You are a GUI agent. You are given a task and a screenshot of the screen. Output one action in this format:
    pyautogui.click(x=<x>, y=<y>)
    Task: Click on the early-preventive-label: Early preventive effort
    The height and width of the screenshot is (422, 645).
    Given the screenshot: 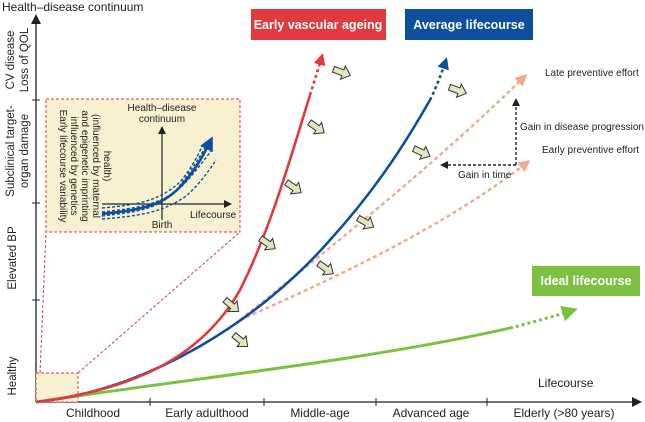 What is the action you would take?
    pyautogui.click(x=590, y=150)
    